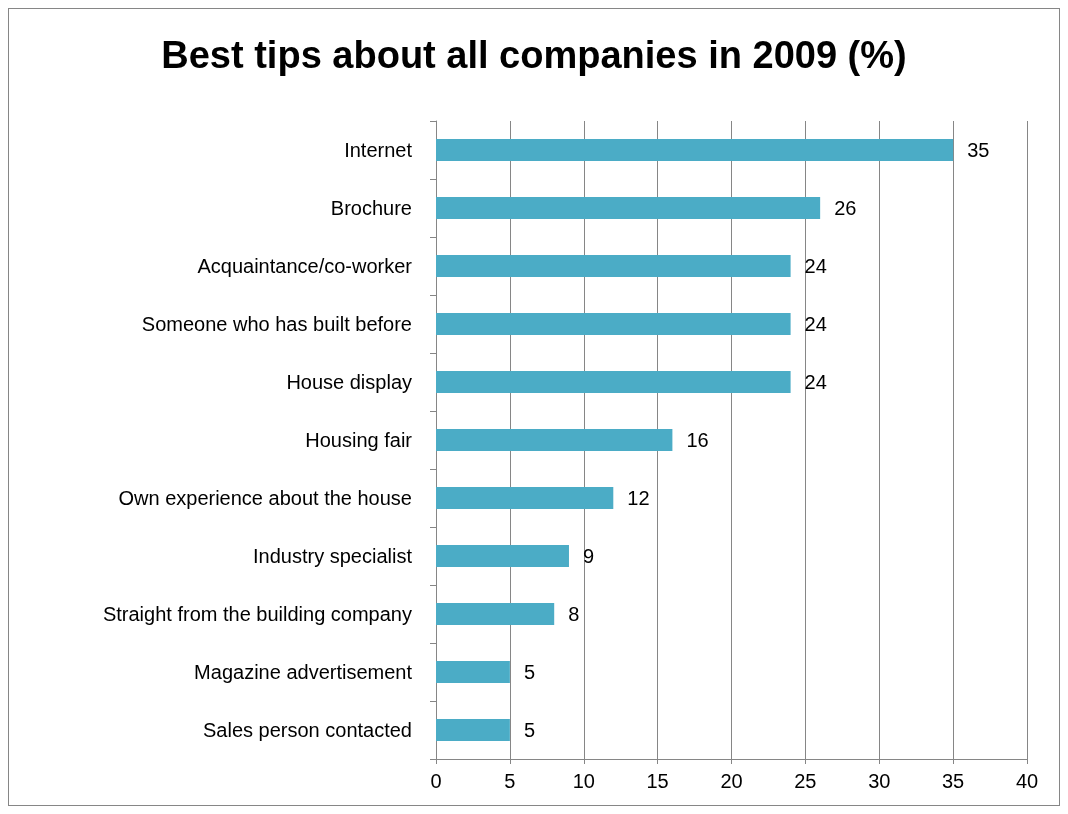 The image size is (1068, 814). What do you see at coordinates (588, 556) in the screenshot?
I see `data-label: 9` at bounding box center [588, 556].